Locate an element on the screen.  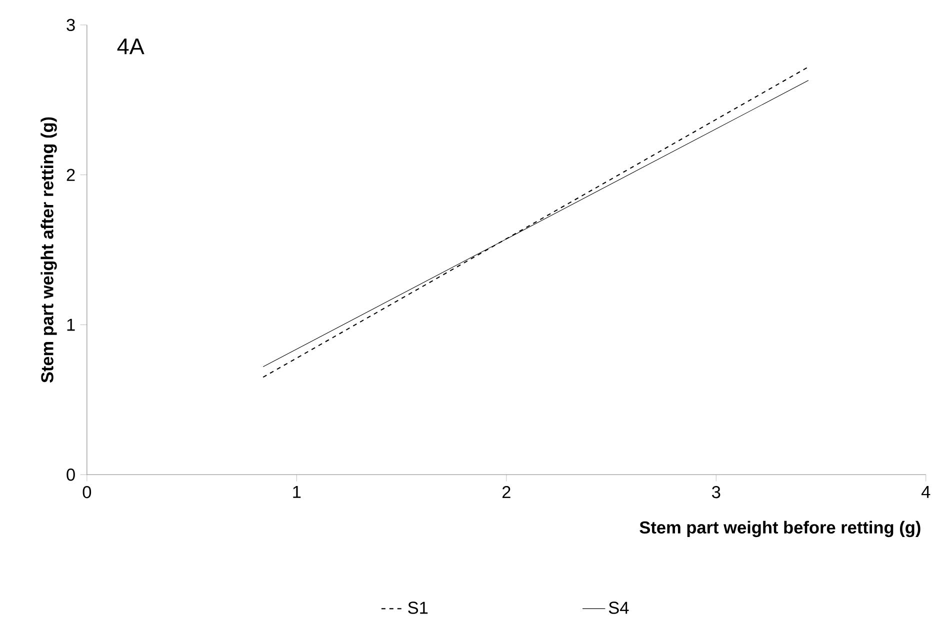
legend-label: S4 is located at coordinates (618, 608).